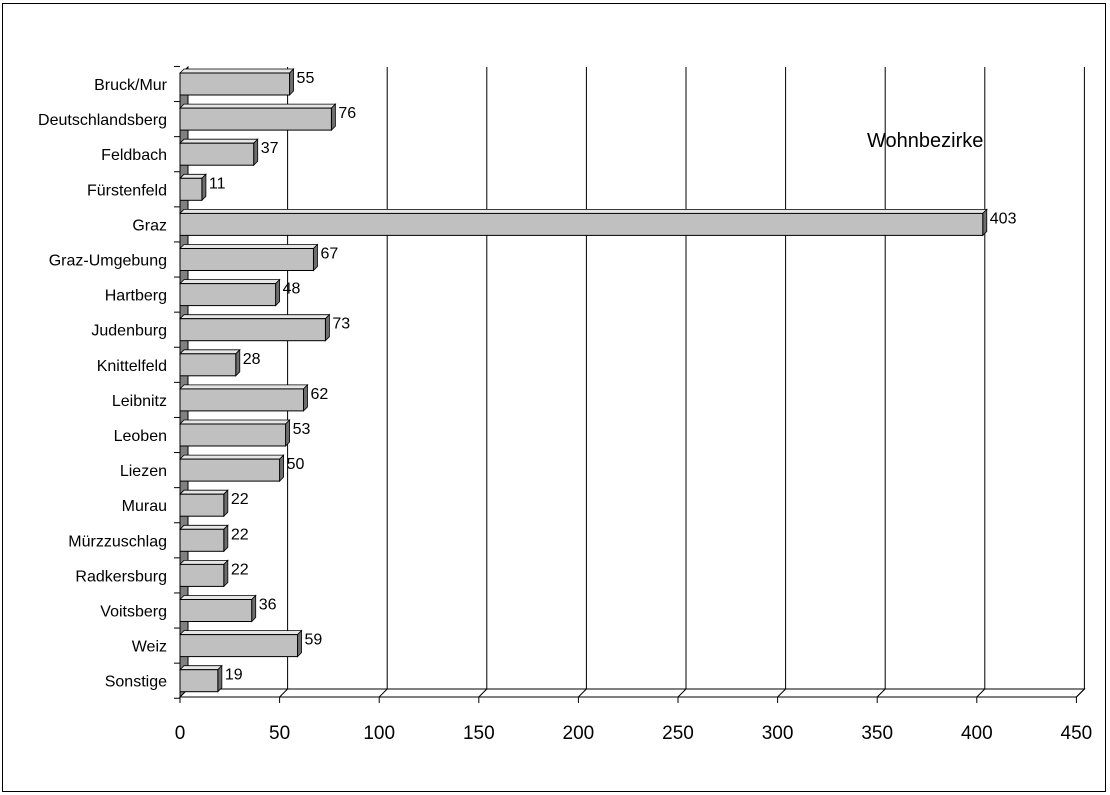 The image size is (1110, 795). Describe the element at coordinates (306, 78) in the screenshot. I see `data-label: 55` at that location.